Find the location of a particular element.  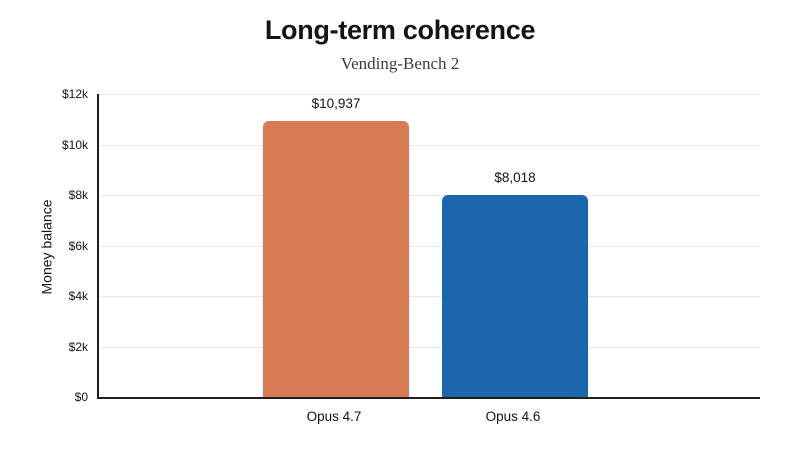

y-tick-label: $6k is located at coordinates (78, 245).